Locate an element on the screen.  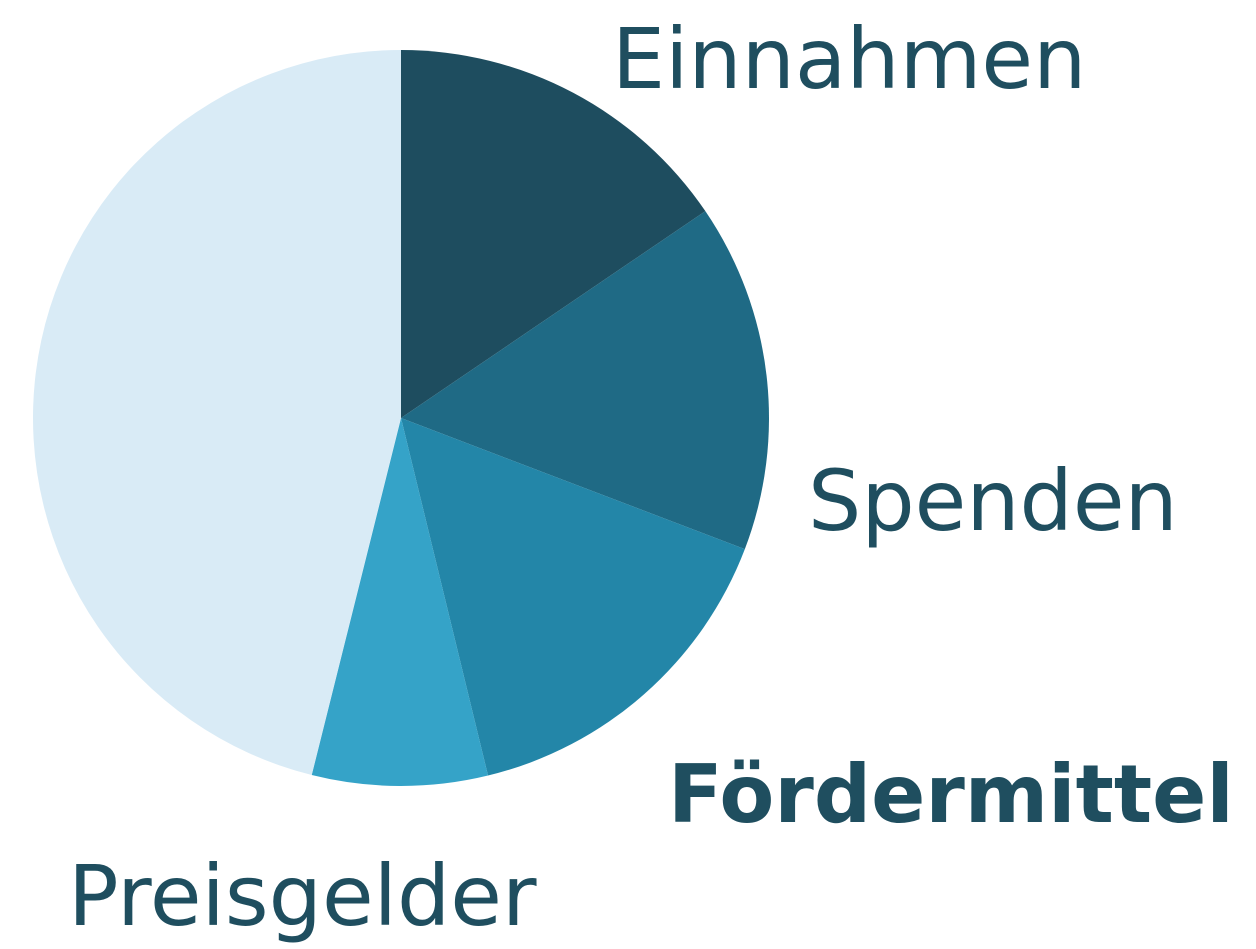
slice-label: Spenden is located at coordinates (993, 501).